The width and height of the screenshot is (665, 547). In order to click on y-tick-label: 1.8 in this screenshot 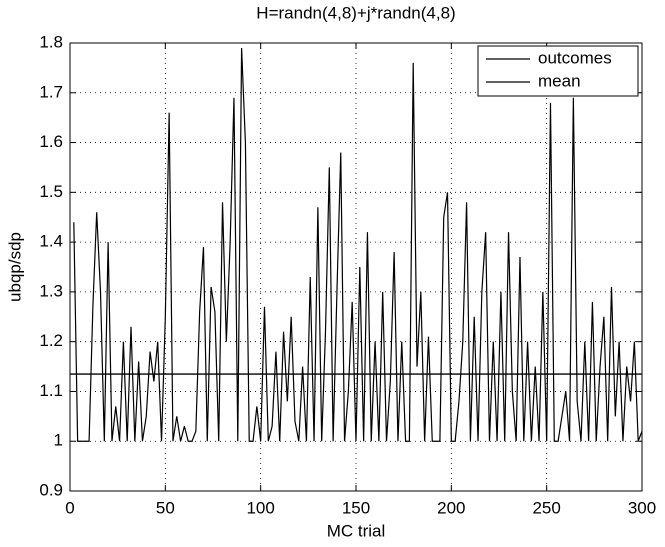, I will do `click(51, 41)`.